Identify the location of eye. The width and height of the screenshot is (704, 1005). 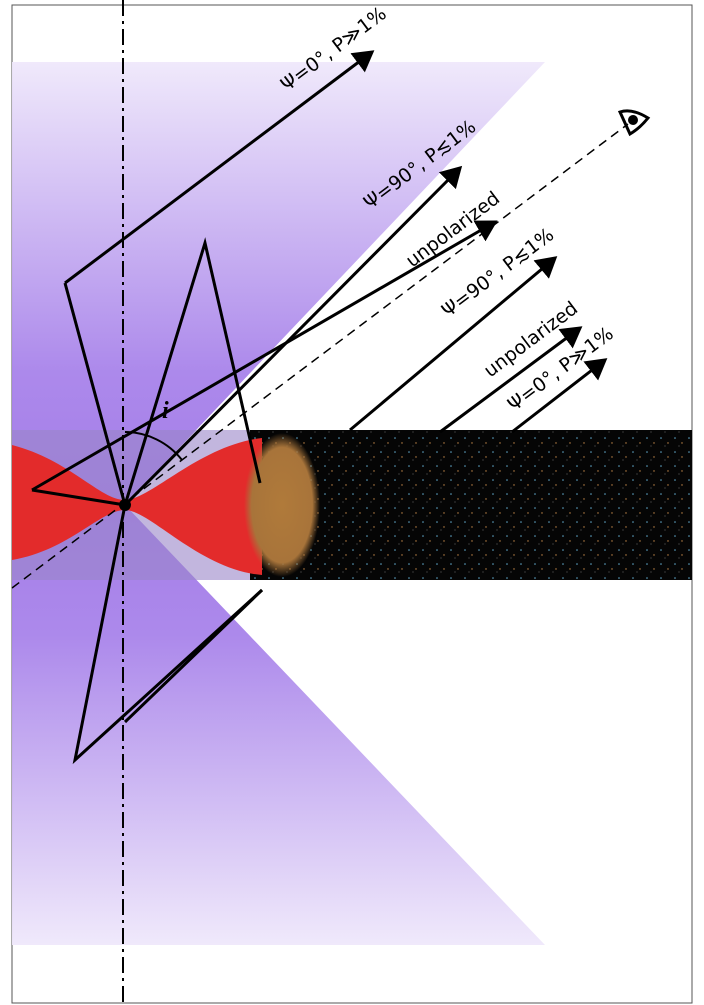
(634, 123).